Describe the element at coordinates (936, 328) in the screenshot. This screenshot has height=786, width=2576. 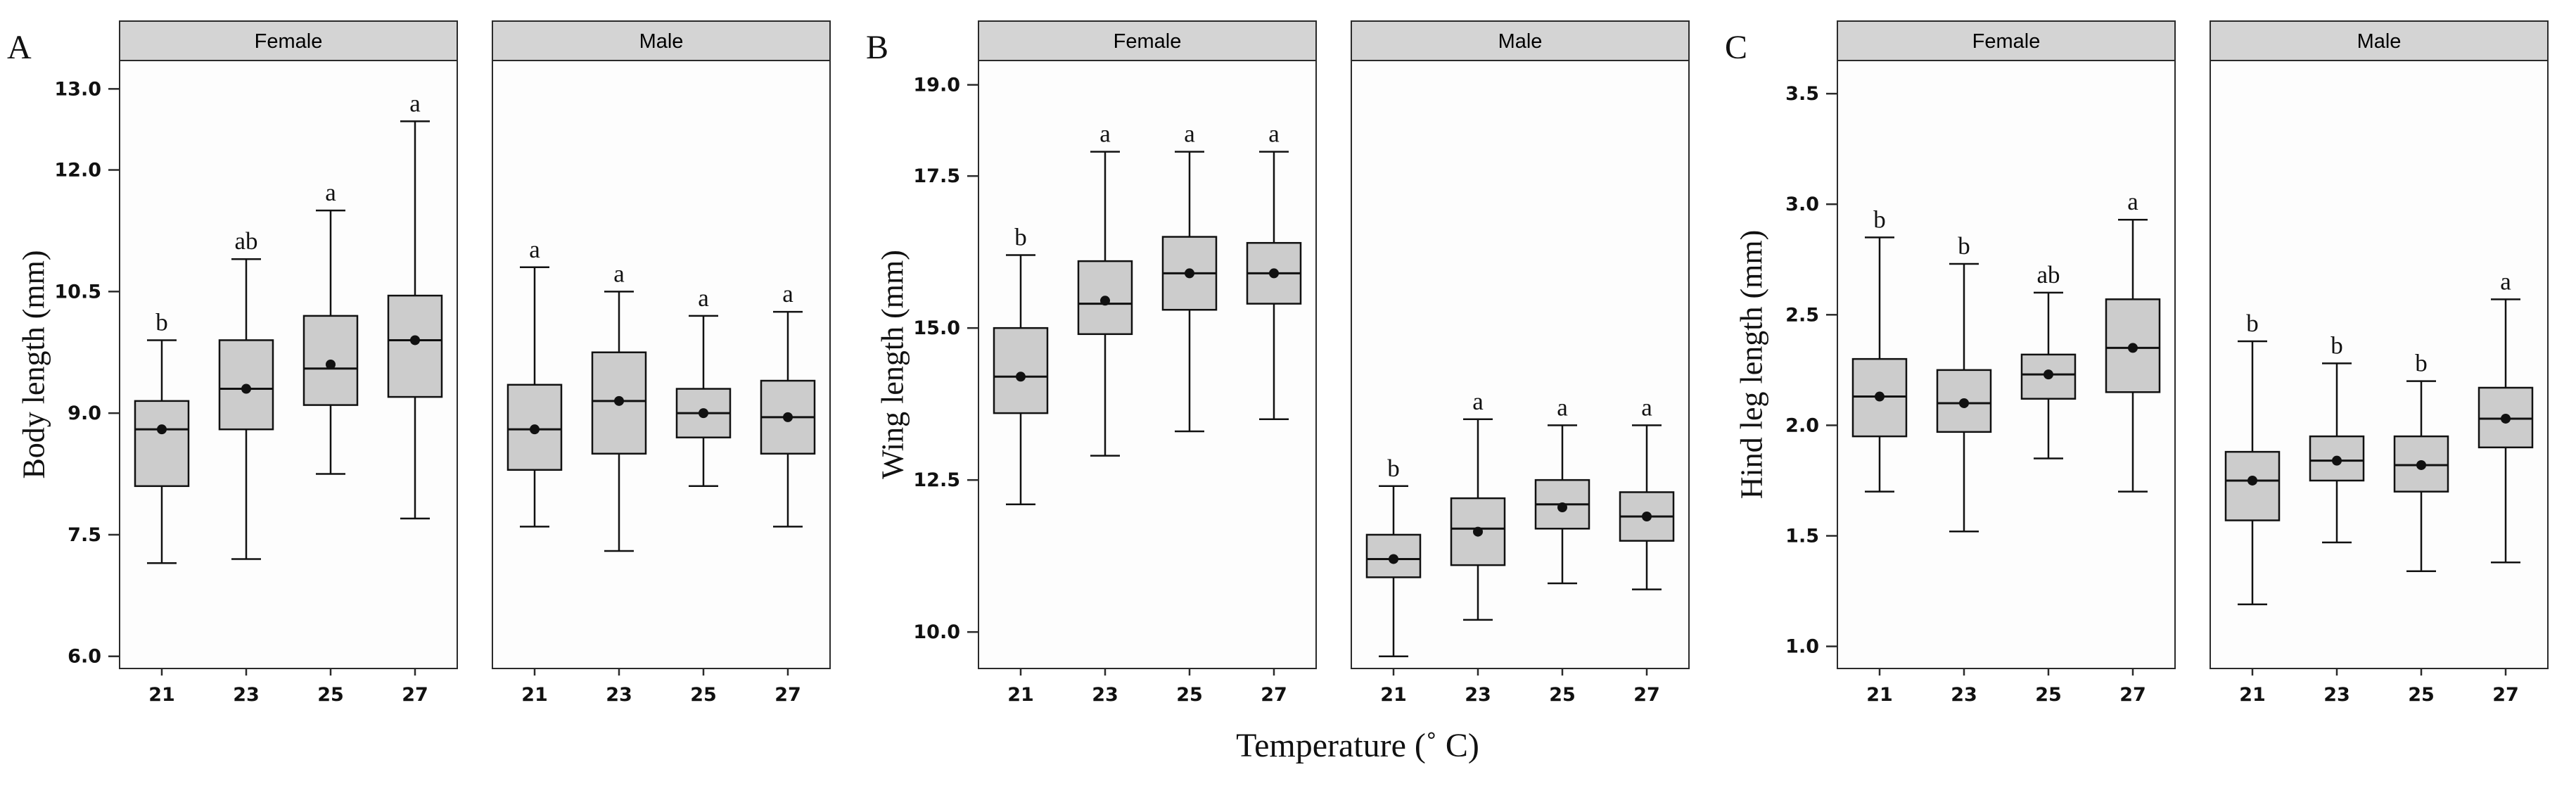
I see `y-tick-label: 15.0` at that location.